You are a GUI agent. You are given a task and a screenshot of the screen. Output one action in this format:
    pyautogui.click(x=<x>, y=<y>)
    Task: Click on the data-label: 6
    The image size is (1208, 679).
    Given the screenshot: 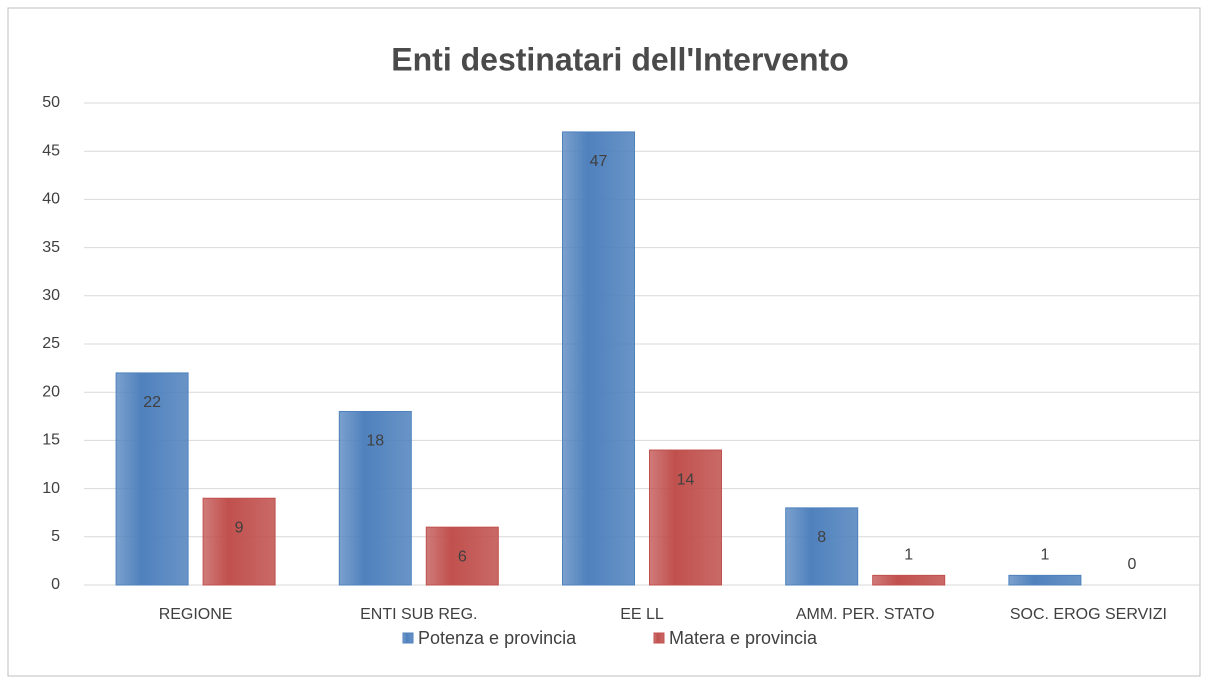 What is the action you would take?
    pyautogui.click(x=462, y=556)
    